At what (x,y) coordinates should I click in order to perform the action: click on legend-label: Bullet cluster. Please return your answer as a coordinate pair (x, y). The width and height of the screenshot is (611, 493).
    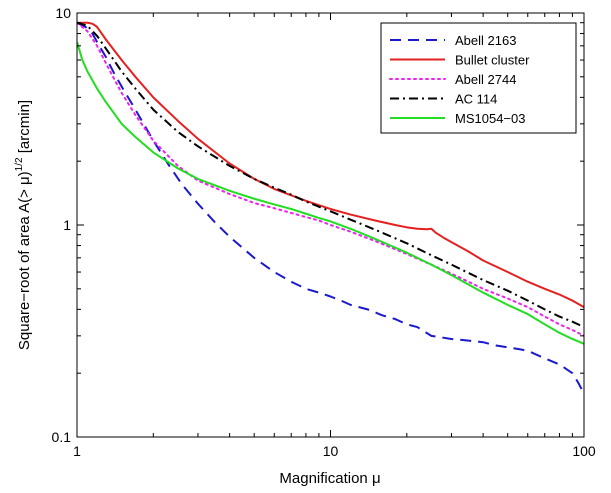
    Looking at the image, I should click on (492, 60).